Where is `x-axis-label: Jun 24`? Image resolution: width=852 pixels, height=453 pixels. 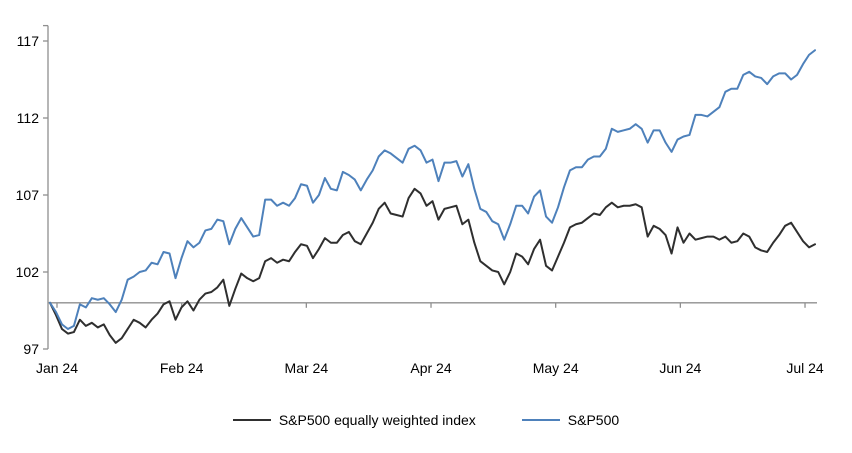
x-axis-label: Jun 24 is located at coordinates (680, 368).